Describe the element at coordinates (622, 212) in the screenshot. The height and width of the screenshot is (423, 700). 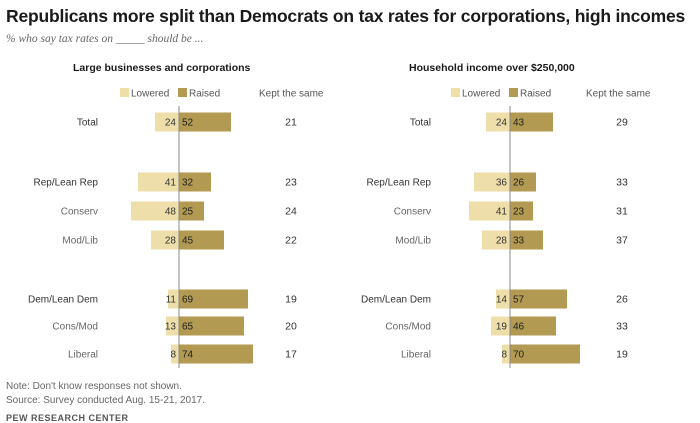
I see `value-label-kept: 31` at that location.